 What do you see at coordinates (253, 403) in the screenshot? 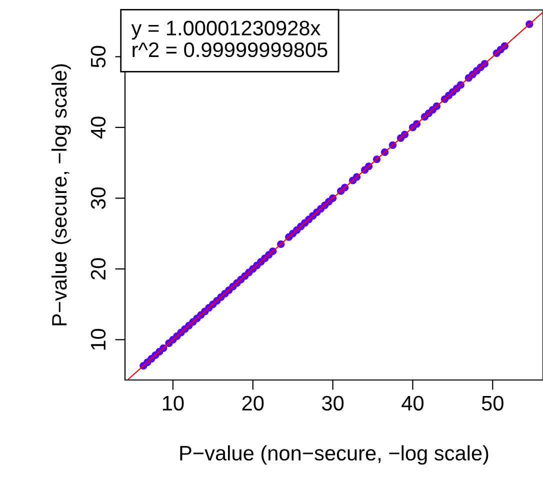
I see `x-tick-label: 20` at bounding box center [253, 403].